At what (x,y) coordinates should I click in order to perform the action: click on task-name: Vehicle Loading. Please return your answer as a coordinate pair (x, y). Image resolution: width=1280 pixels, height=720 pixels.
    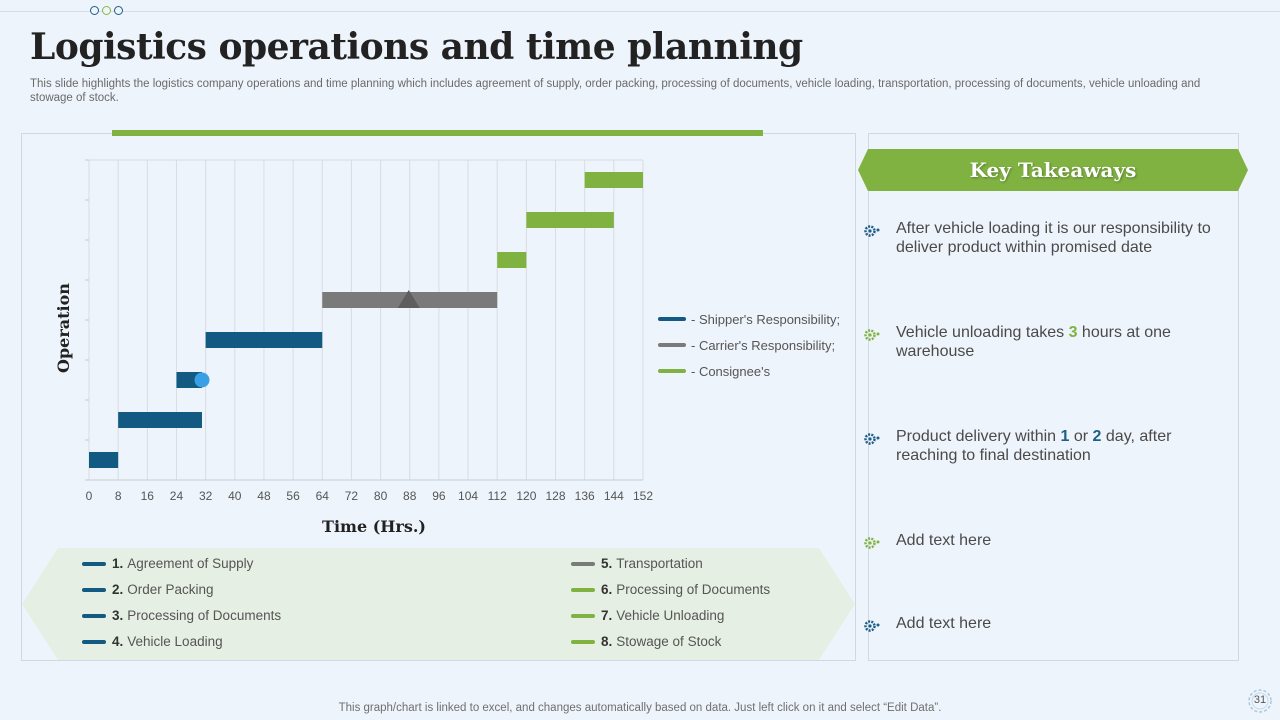
    Looking at the image, I should click on (175, 641).